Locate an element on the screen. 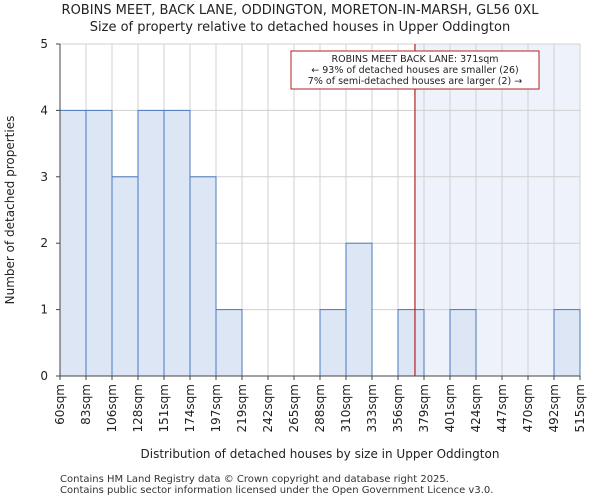  x-tick-label: 219sqm is located at coordinates (242, 408).